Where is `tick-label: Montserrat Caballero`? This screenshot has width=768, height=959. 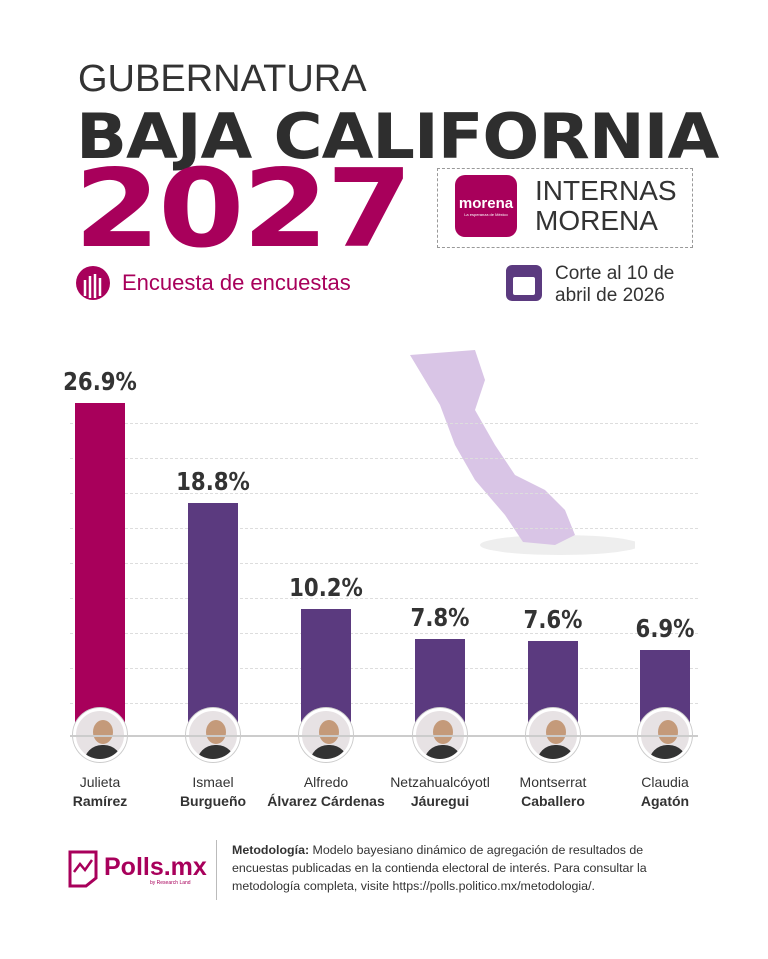 tick-label: Montserrat Caballero is located at coordinates (553, 792).